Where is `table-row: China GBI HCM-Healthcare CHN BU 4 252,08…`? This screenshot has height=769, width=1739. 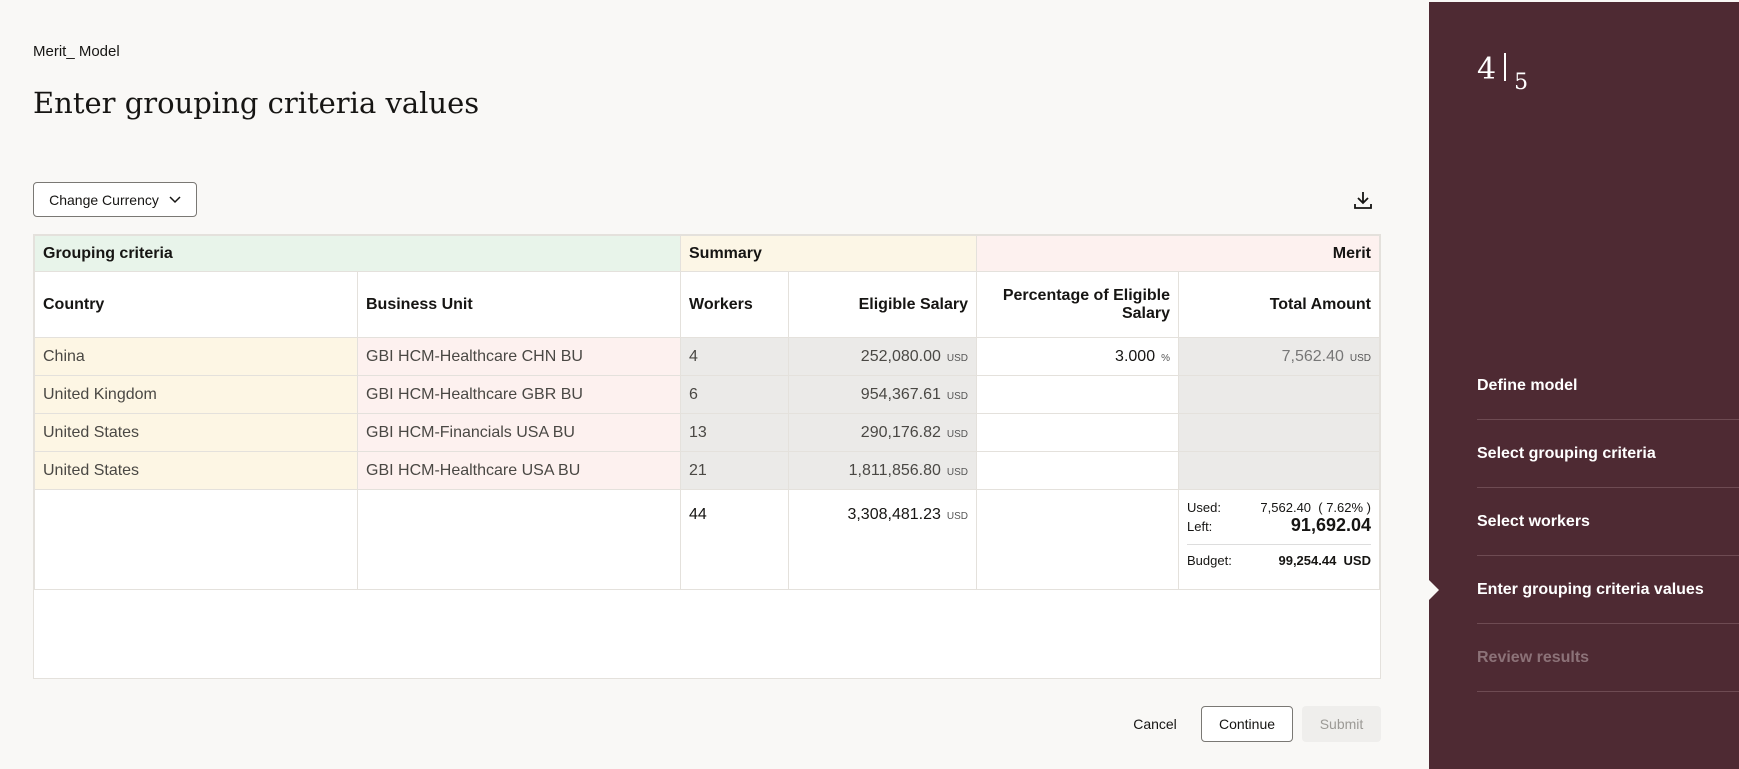
table-row: China GBI HCM-Healthcare CHN BU 4 252,08… is located at coordinates (707, 356).